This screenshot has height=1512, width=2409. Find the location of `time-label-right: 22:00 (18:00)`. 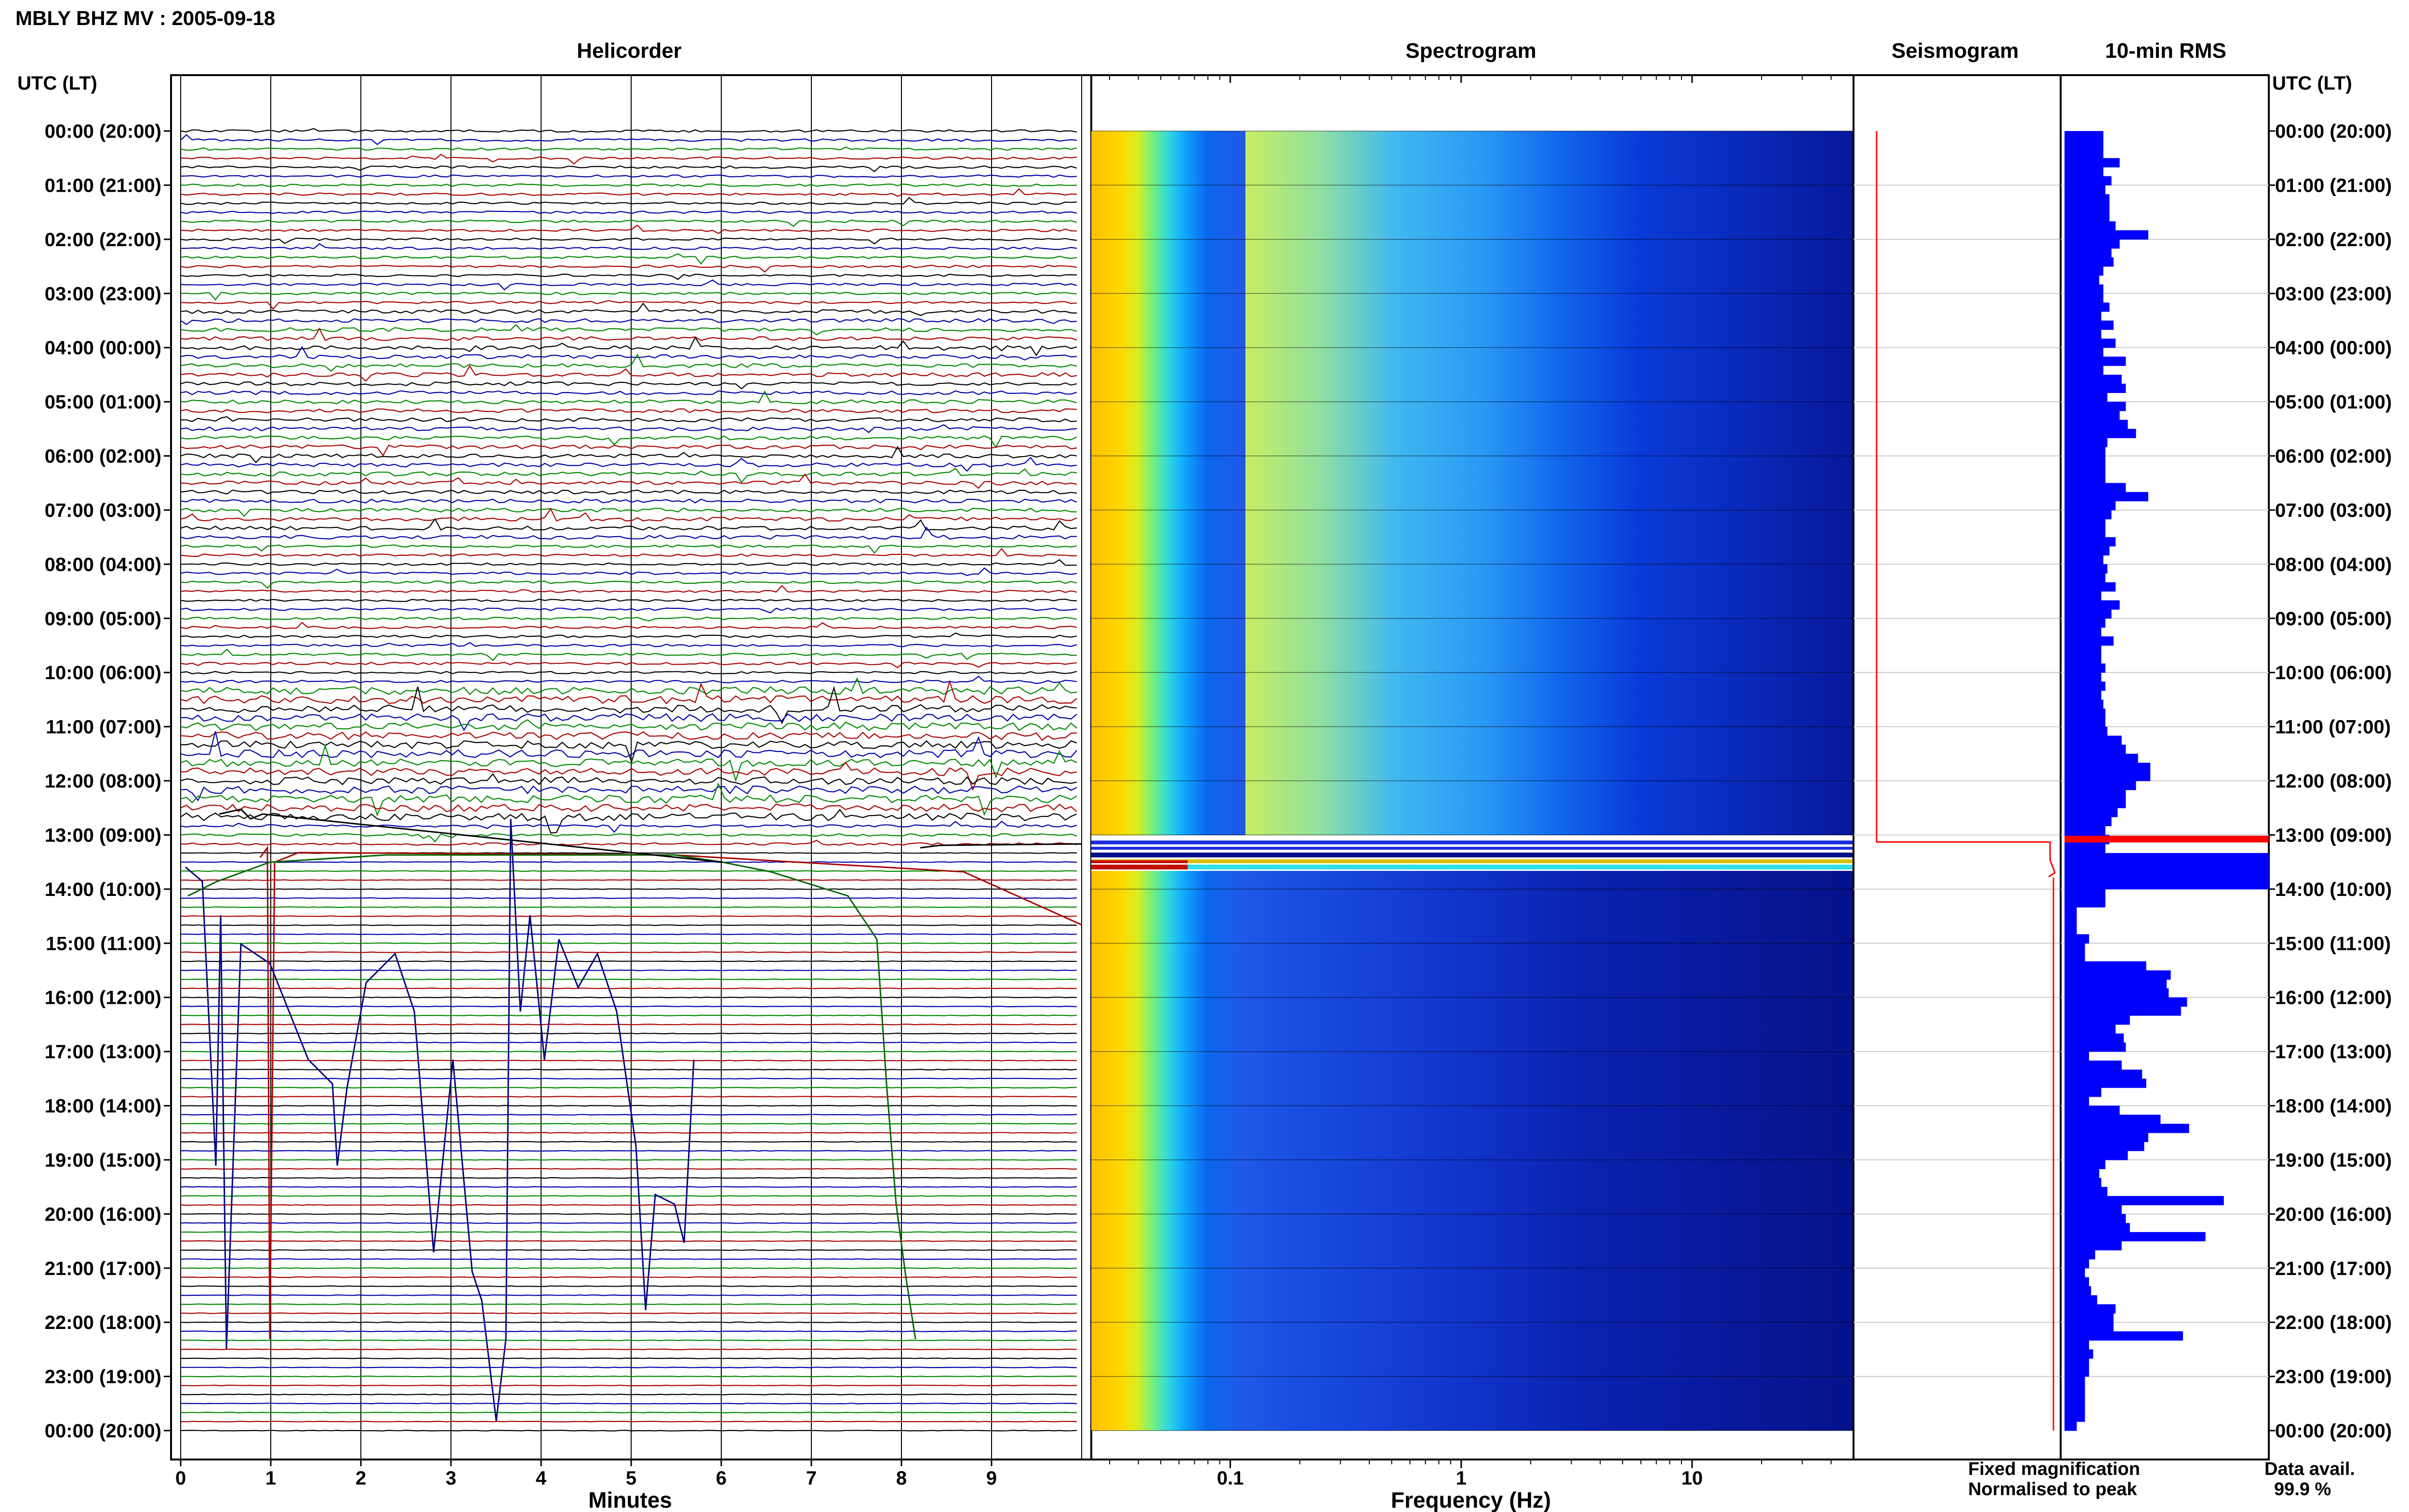

time-label-right: 22:00 (18:00) is located at coordinates (2333, 1322).